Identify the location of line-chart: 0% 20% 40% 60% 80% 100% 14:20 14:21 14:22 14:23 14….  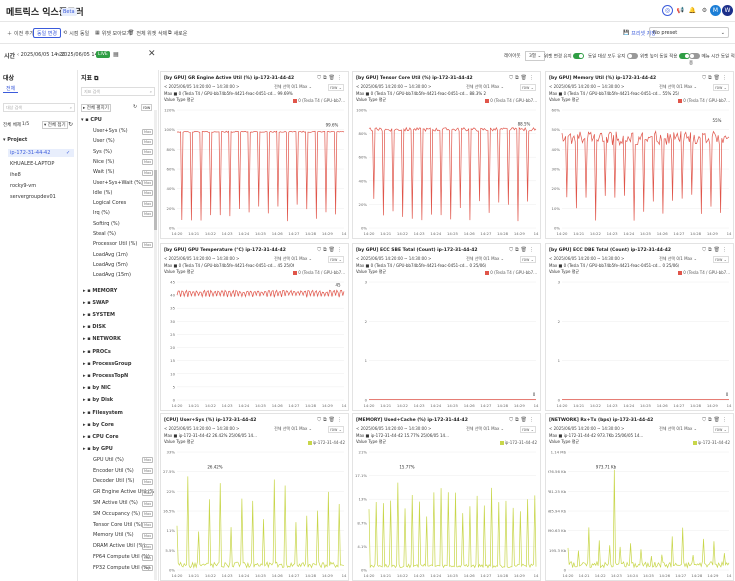
(447, 171).